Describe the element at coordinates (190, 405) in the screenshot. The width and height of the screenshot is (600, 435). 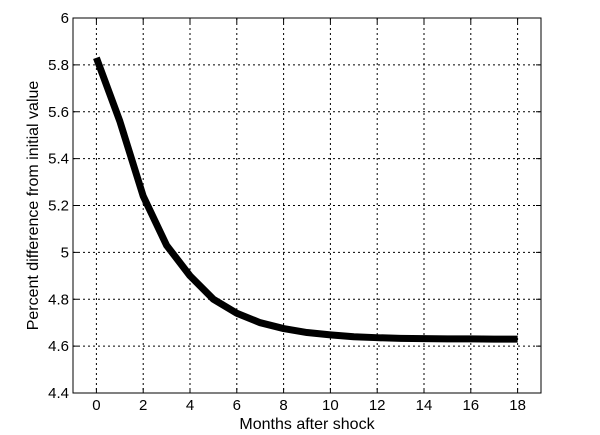
I see `x-tick-label: 4` at that location.